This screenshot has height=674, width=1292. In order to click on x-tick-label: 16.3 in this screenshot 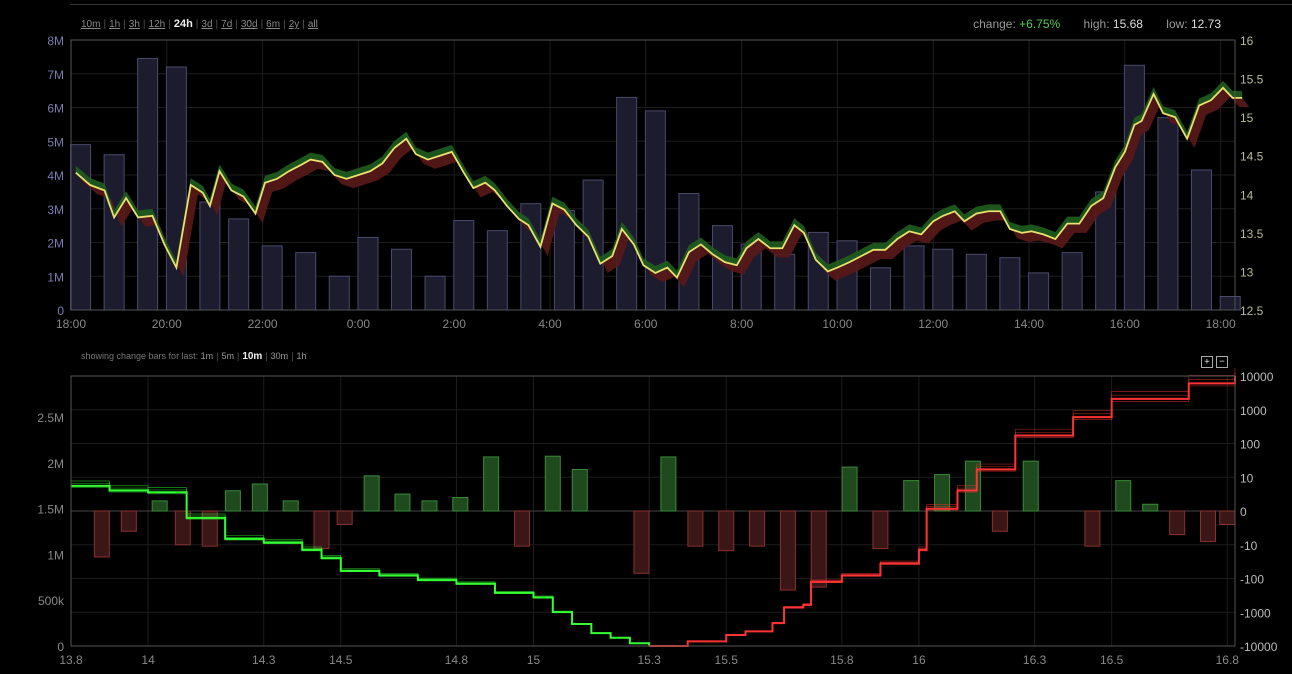, I will do `click(1035, 660)`.